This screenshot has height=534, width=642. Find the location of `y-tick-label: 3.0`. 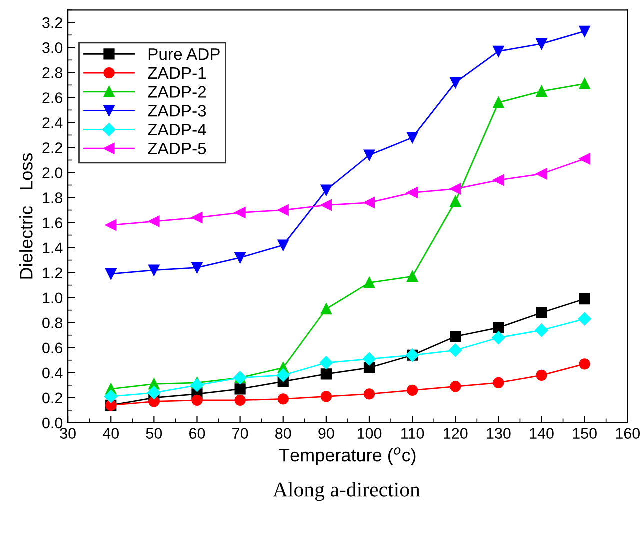

y-tick-label: 3.0 is located at coordinates (52, 48).